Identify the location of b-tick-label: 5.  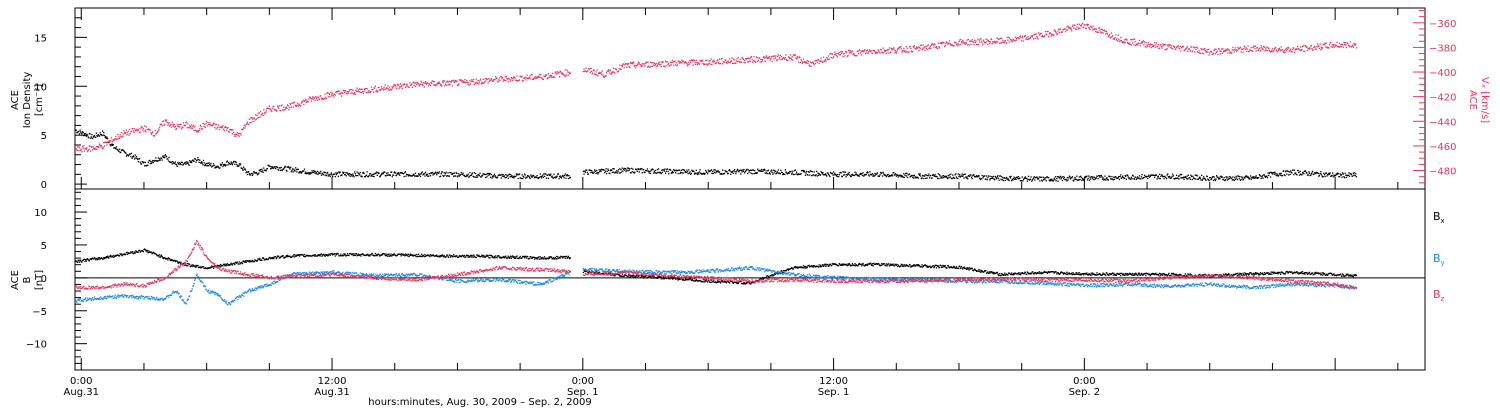
(44, 246).